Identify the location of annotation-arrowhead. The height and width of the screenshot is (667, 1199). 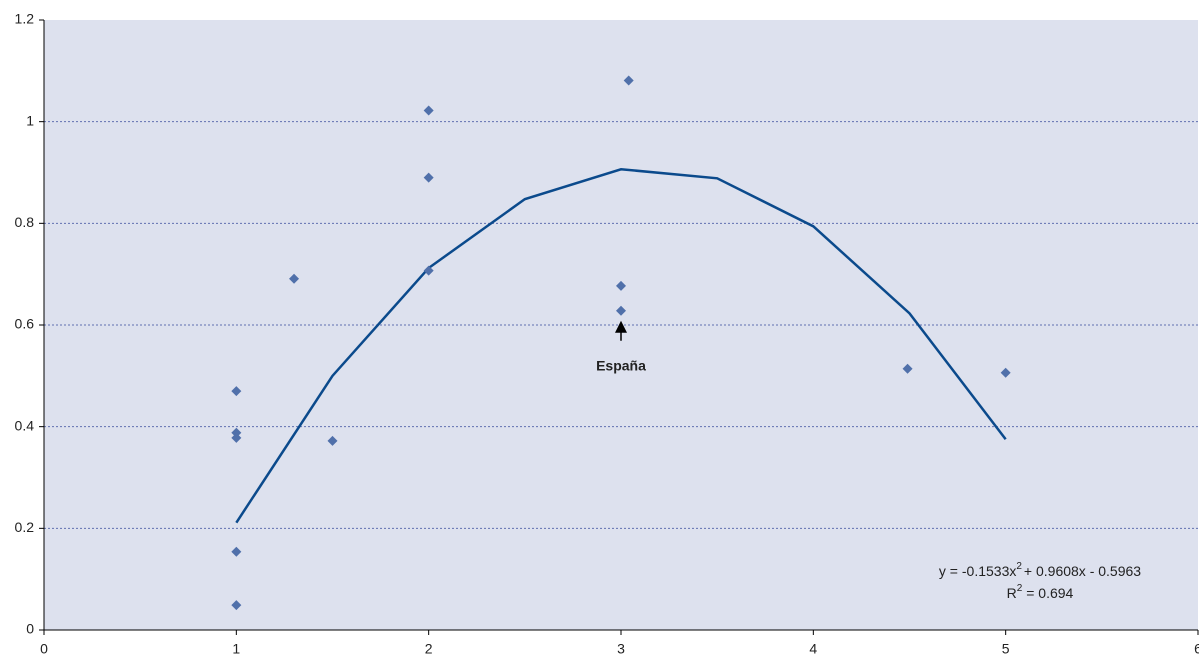
(621, 326).